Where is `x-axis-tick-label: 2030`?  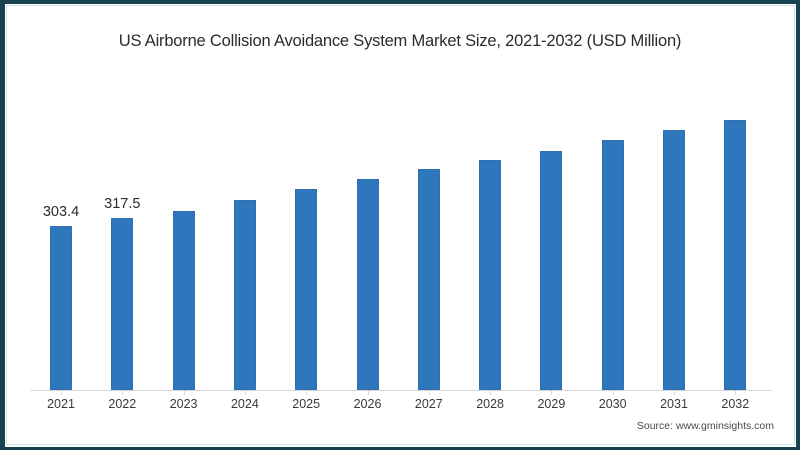 x-axis-tick-label: 2030 is located at coordinates (612, 404).